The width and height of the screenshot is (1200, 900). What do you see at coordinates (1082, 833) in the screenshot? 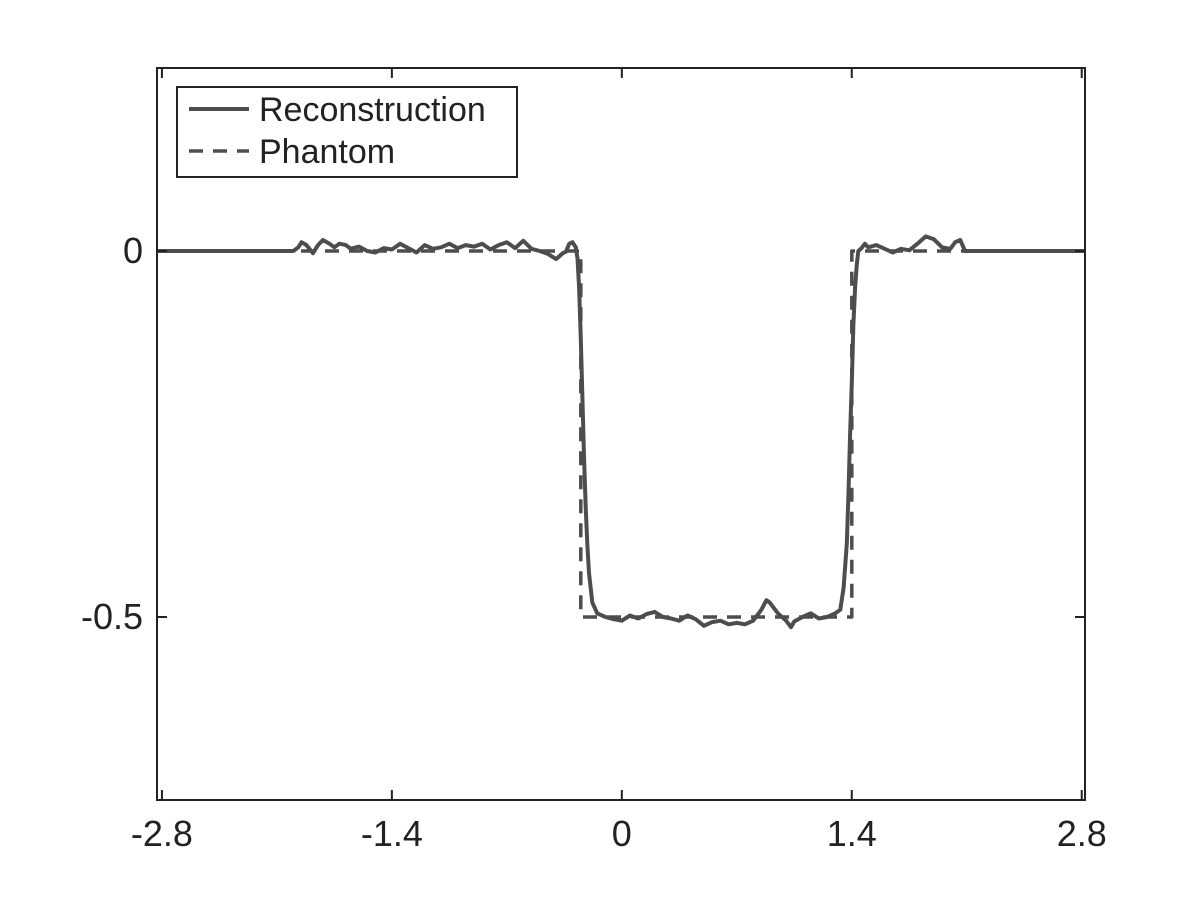
I see `x-tick-label: 2.8` at bounding box center [1082, 833].